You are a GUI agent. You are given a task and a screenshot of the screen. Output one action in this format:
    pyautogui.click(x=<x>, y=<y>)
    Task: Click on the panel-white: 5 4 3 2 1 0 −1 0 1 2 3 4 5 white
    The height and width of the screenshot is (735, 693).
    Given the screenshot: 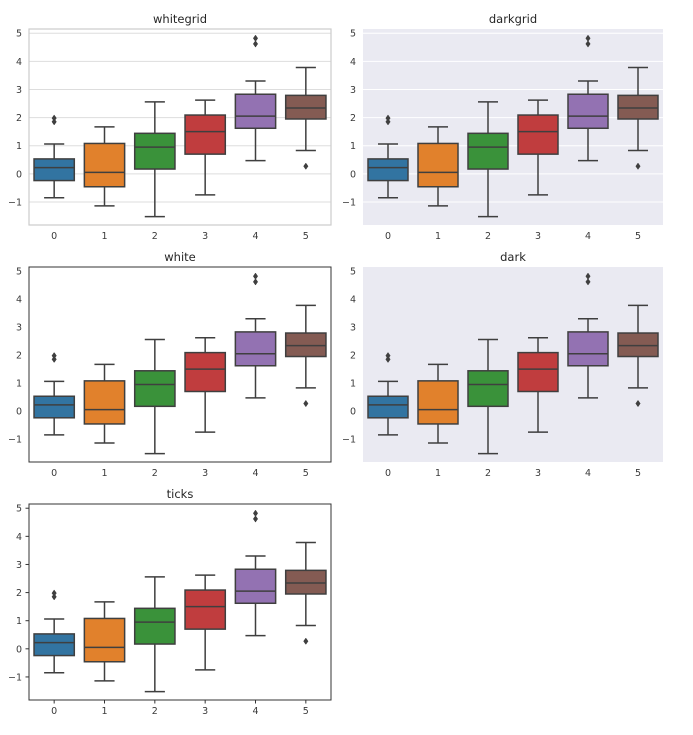 What is the action you would take?
    pyautogui.click(x=170, y=364)
    